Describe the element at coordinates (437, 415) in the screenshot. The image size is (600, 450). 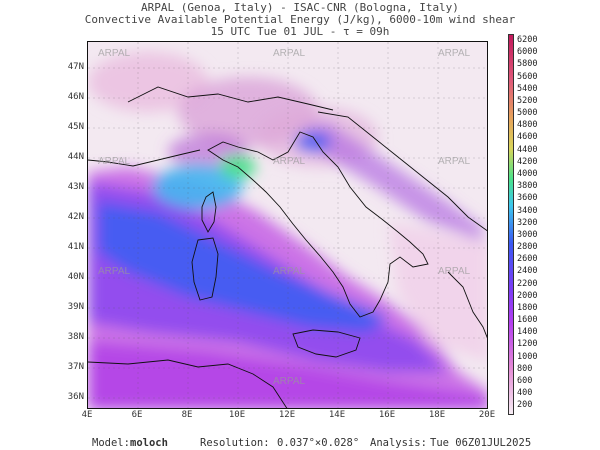
I see `longitude-label: 18E` at that location.